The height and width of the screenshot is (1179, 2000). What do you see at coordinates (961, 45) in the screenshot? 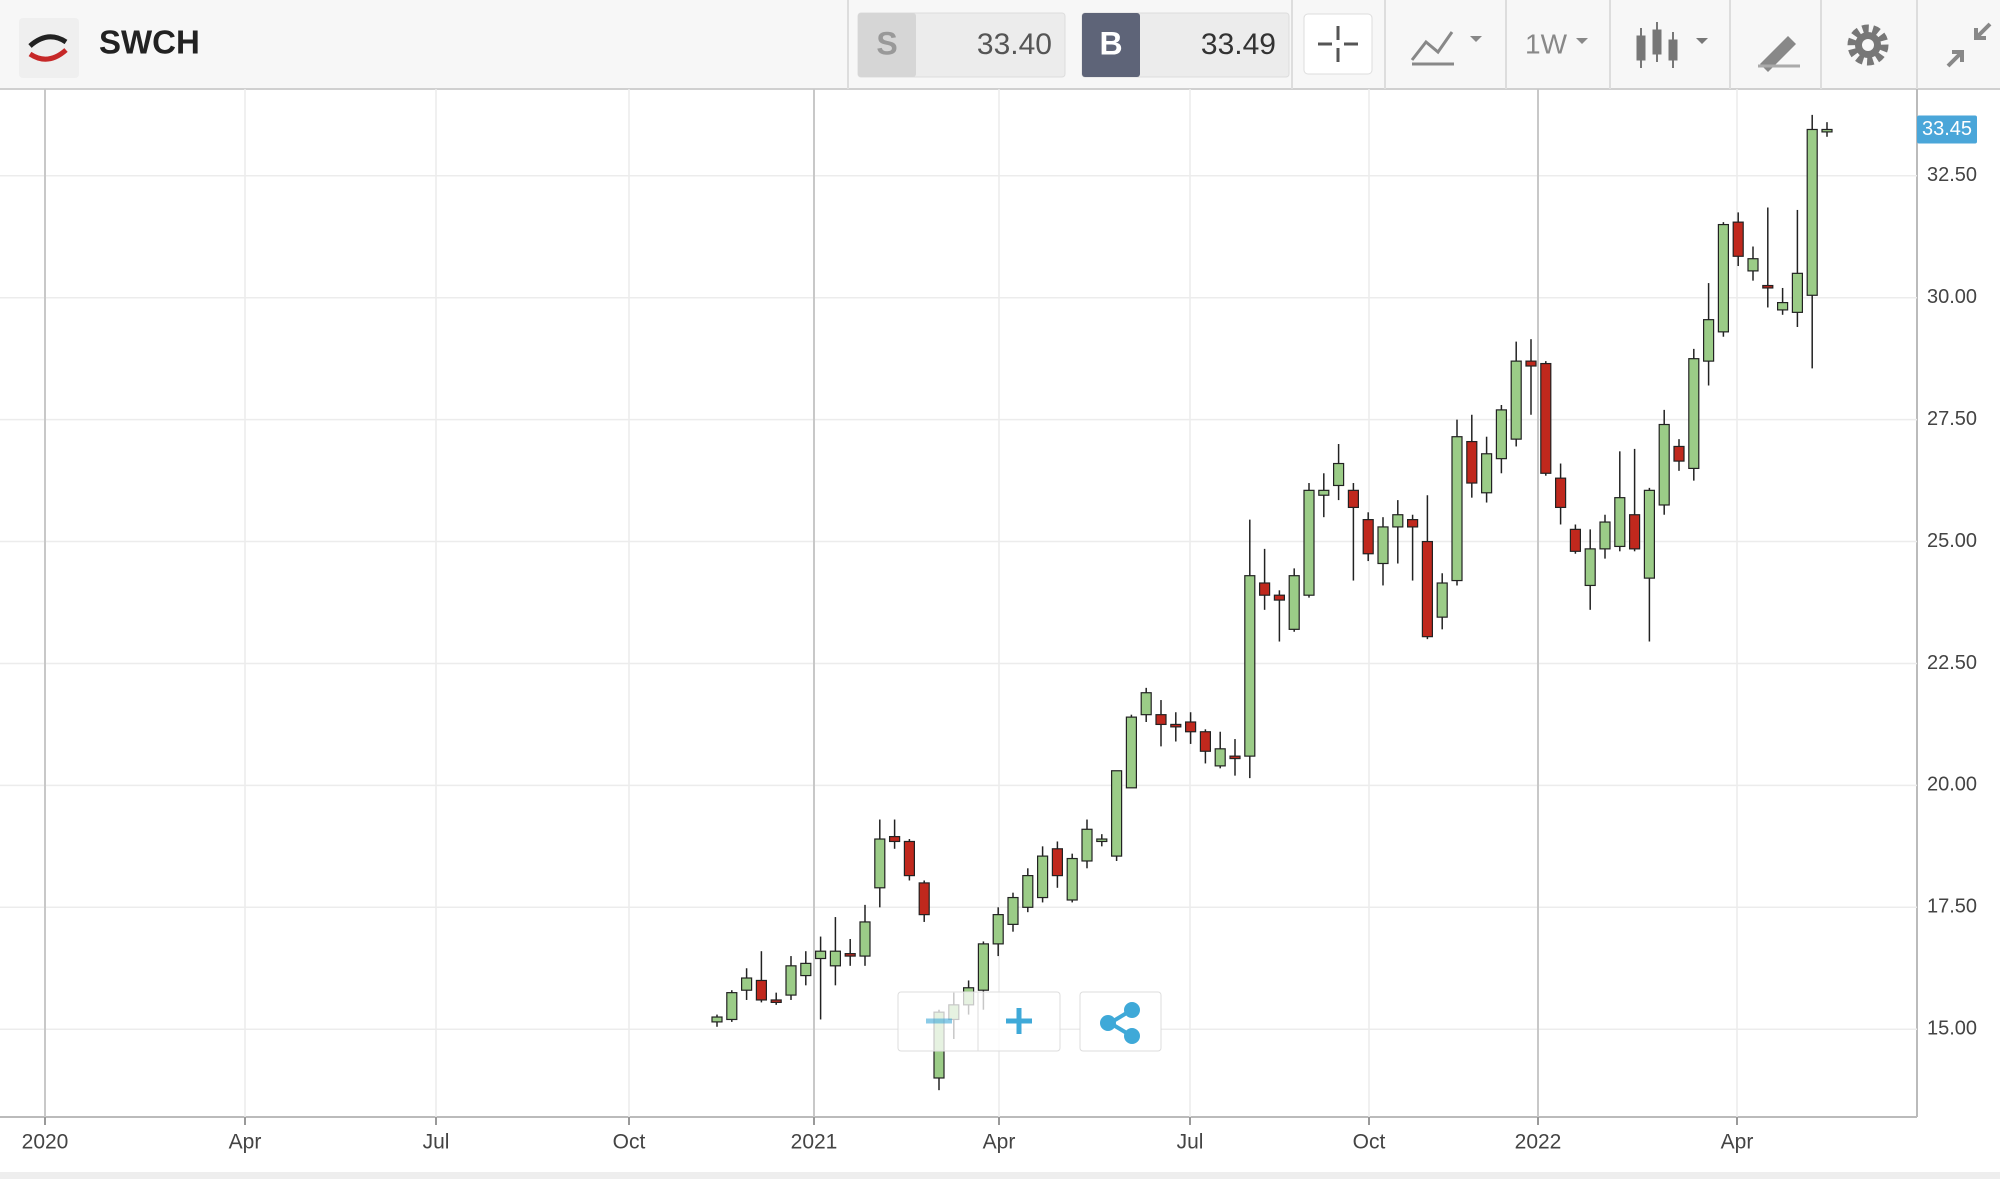
I see `sell-button` at bounding box center [961, 45].